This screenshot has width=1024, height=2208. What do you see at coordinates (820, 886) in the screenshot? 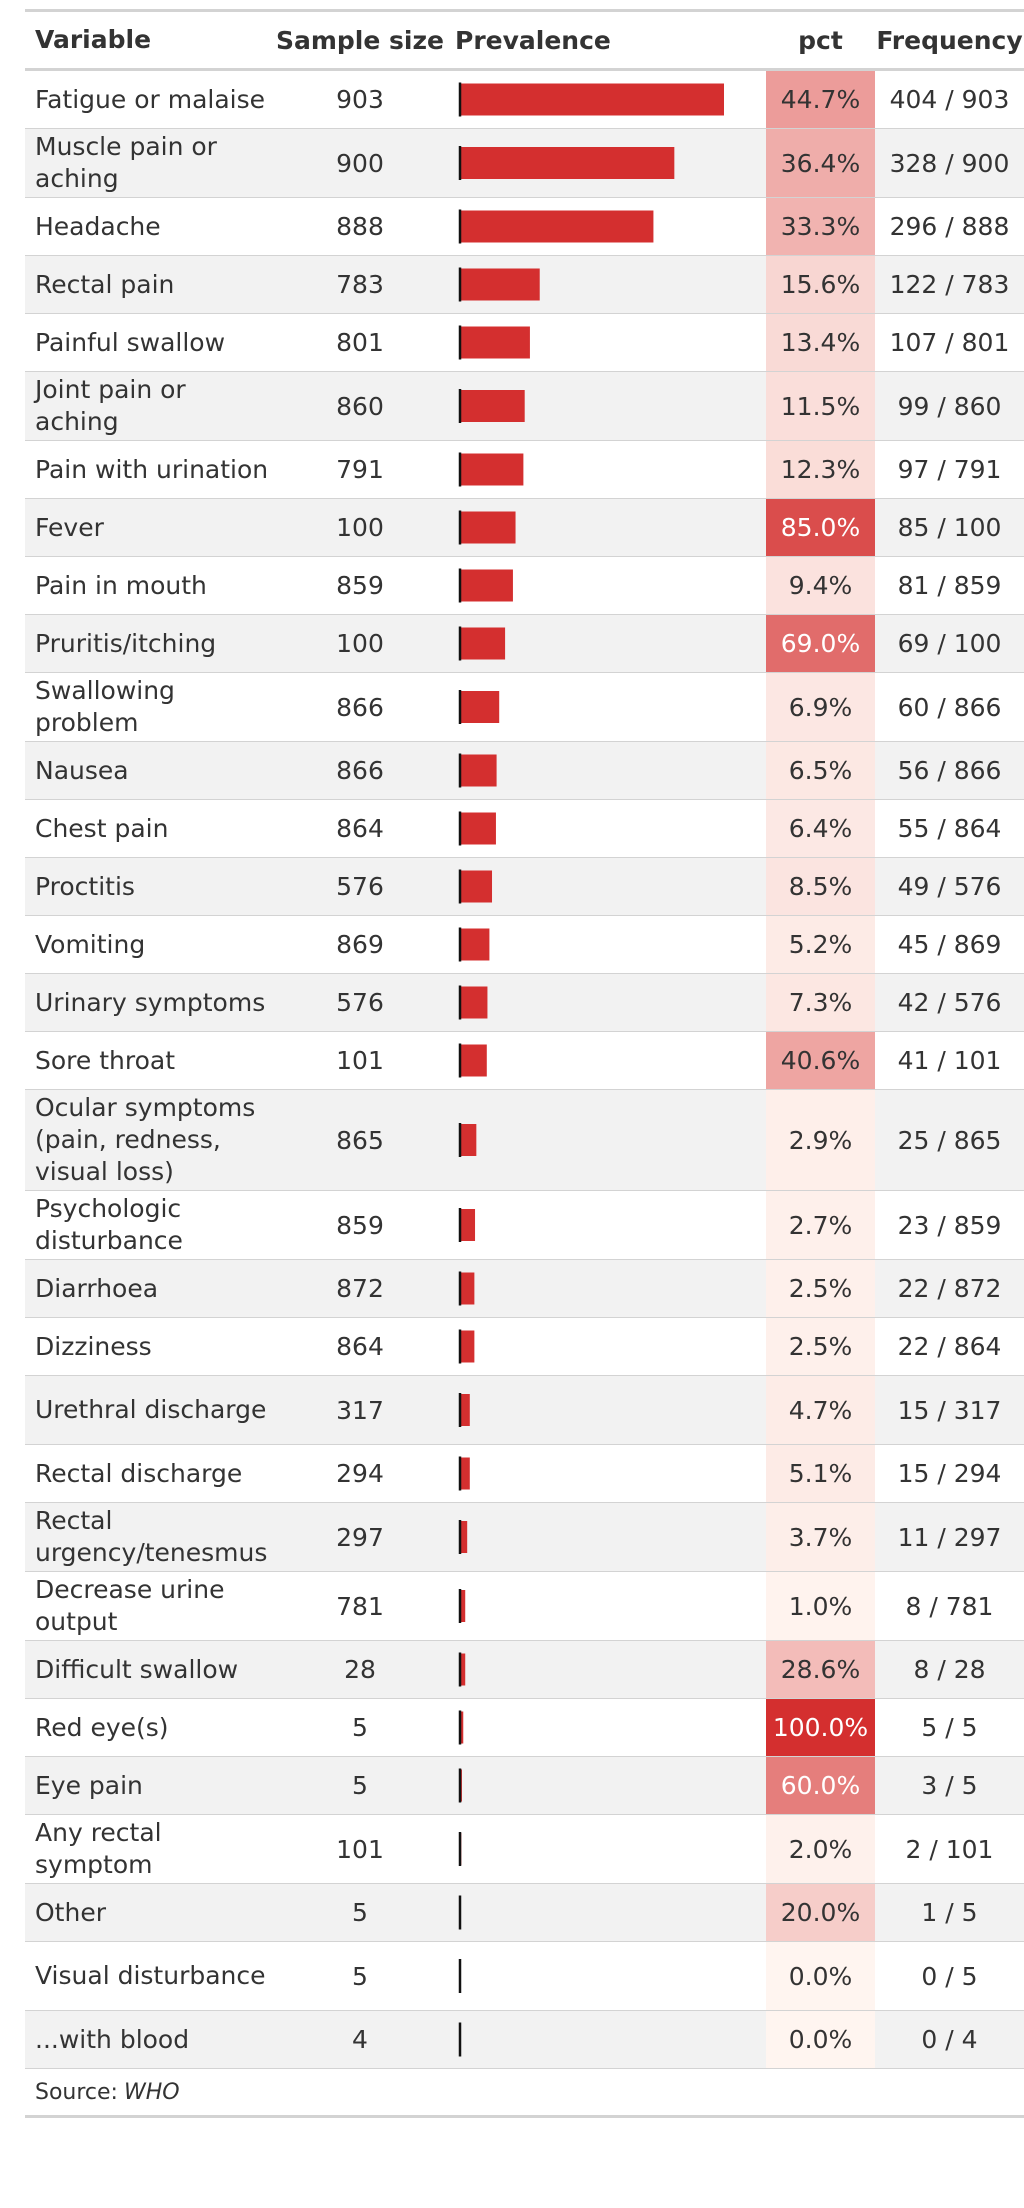
I see `cell-pct: 8.5%` at bounding box center [820, 886].